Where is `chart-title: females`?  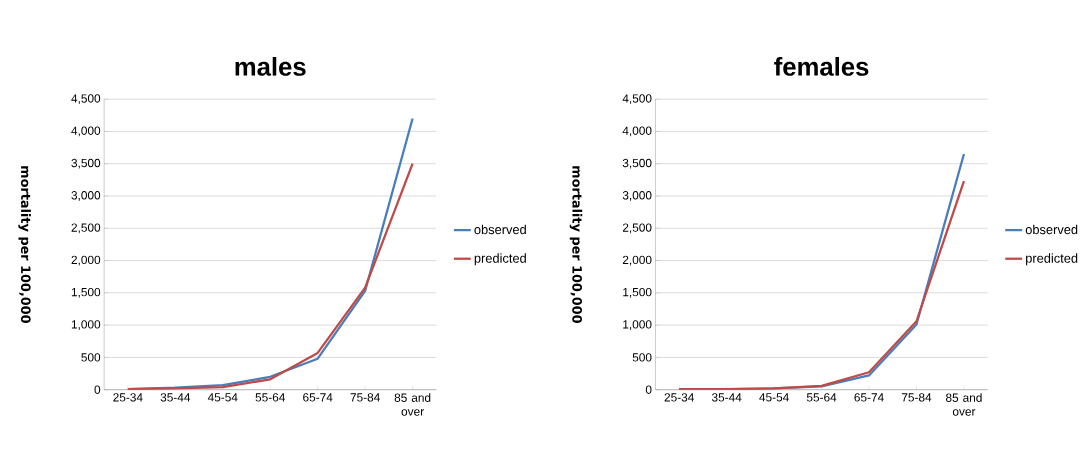
chart-title: females is located at coordinates (821, 66).